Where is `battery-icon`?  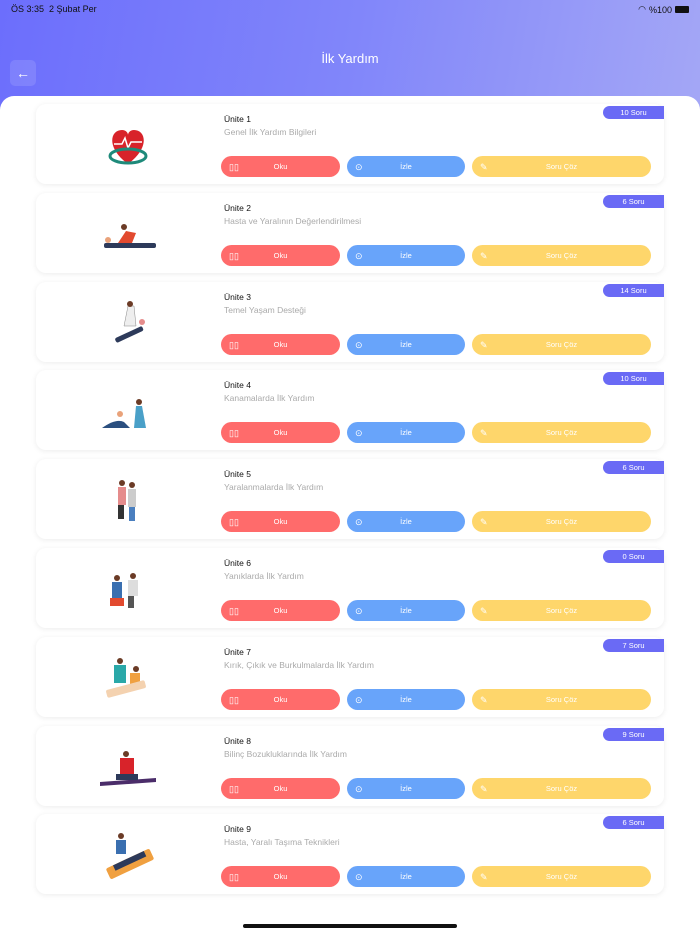
battery-icon is located at coordinates (682, 9).